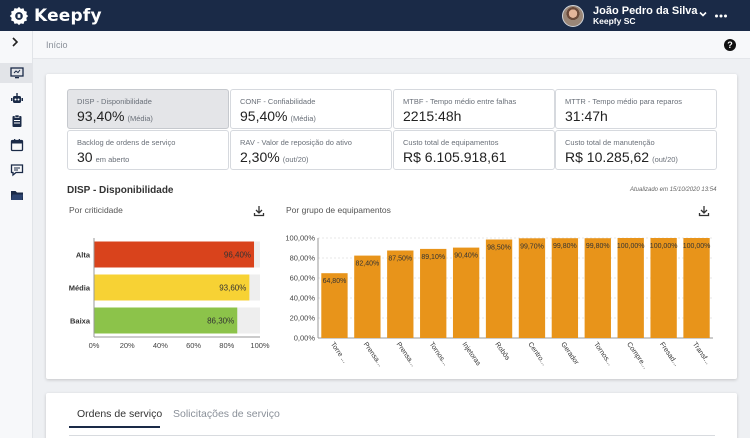 This screenshot has width=750, height=438. Describe the element at coordinates (148, 109) in the screenshot. I see `kpi-card-disp: DISP - Disponibilidade 93,40% (Média)` at that location.